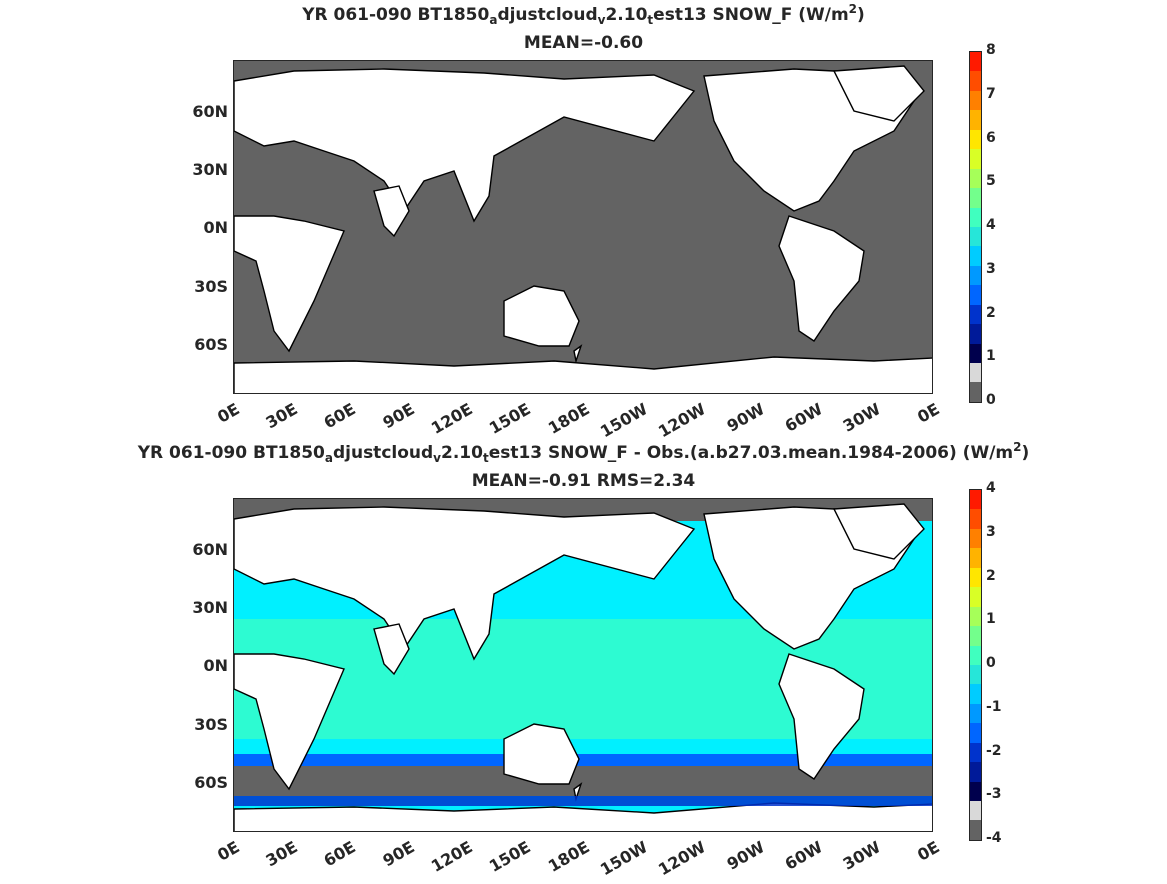  I want to click on panel1-xlabel: 150E, so click(509, 418).